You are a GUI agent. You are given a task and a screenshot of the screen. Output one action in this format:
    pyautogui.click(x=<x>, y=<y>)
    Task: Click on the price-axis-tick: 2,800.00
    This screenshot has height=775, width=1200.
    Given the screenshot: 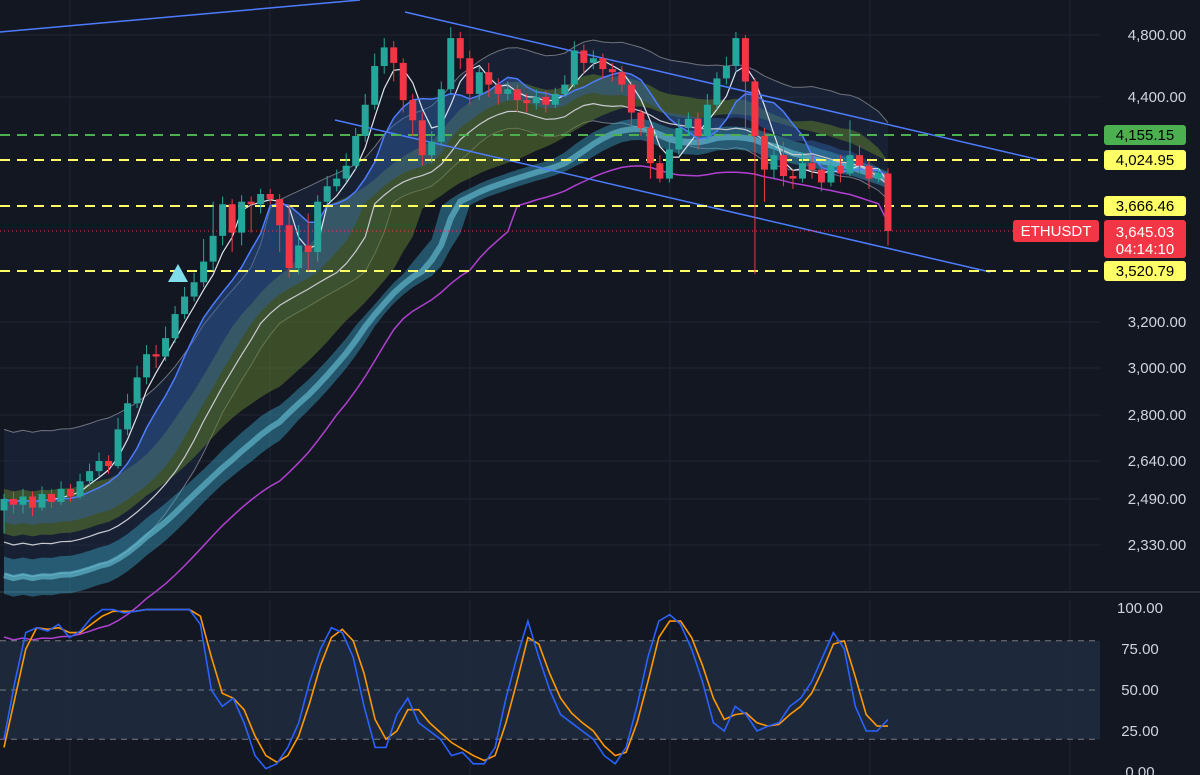 What is the action you would take?
    pyautogui.click(x=1157, y=415)
    